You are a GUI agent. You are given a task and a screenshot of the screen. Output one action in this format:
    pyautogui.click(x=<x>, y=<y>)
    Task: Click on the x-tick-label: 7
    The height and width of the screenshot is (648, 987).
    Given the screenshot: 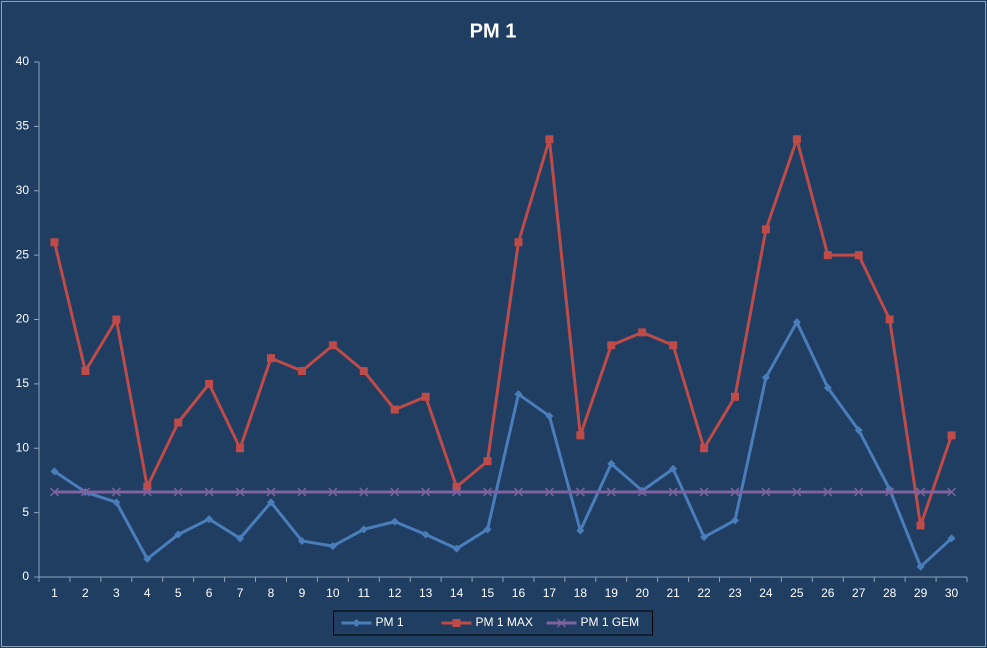 What is the action you would take?
    pyautogui.click(x=240, y=593)
    